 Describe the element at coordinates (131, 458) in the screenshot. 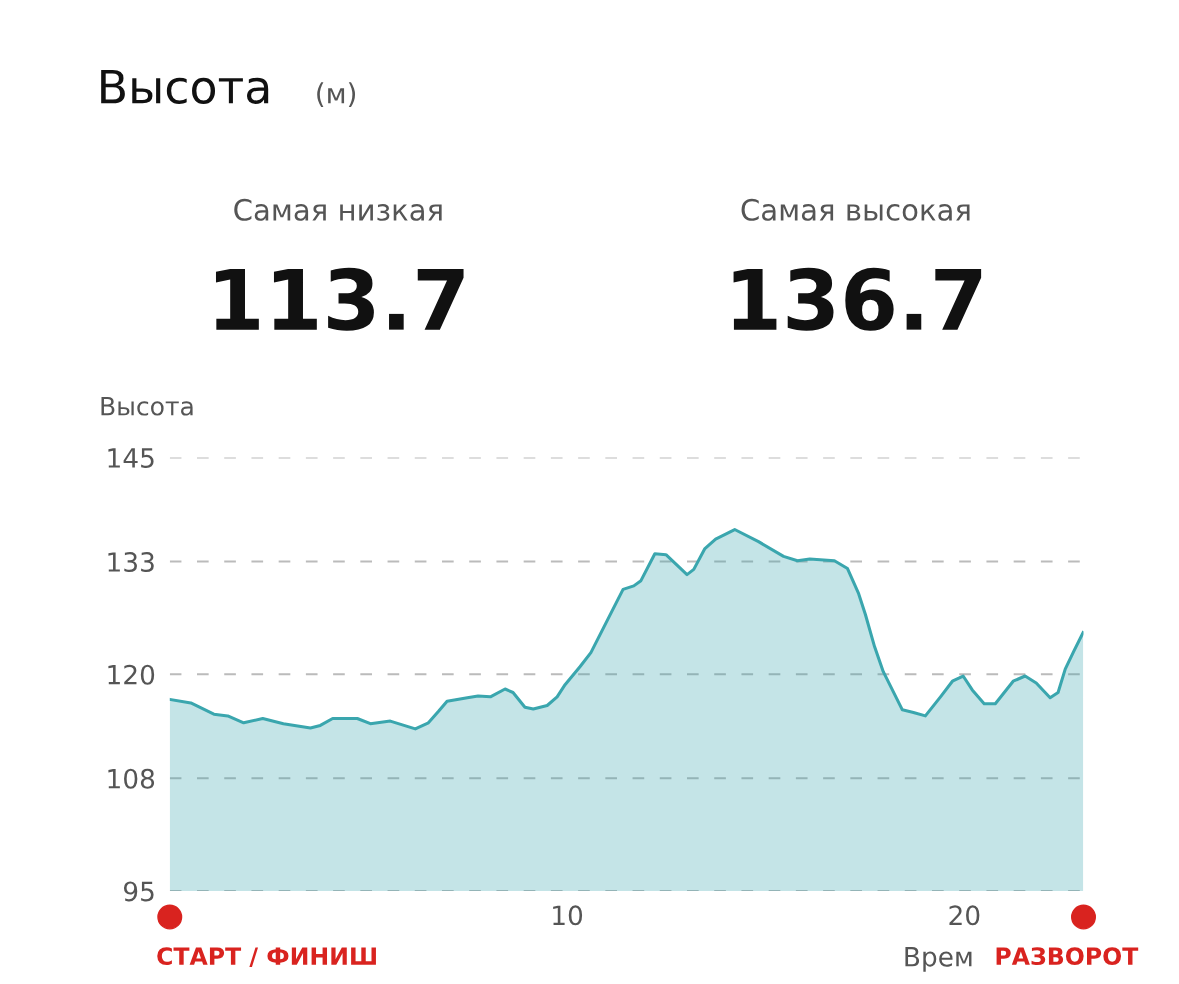

I see `y-tick-label: 145` at that location.